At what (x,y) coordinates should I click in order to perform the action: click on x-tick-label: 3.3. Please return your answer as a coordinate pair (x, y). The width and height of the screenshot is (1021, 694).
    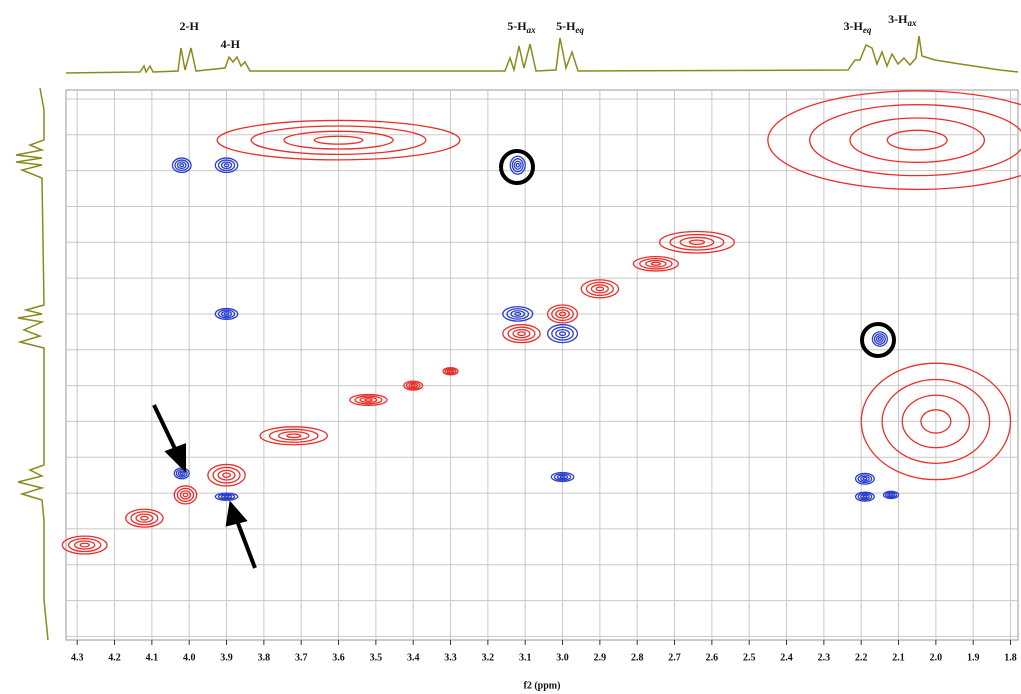
    Looking at the image, I should click on (450, 657).